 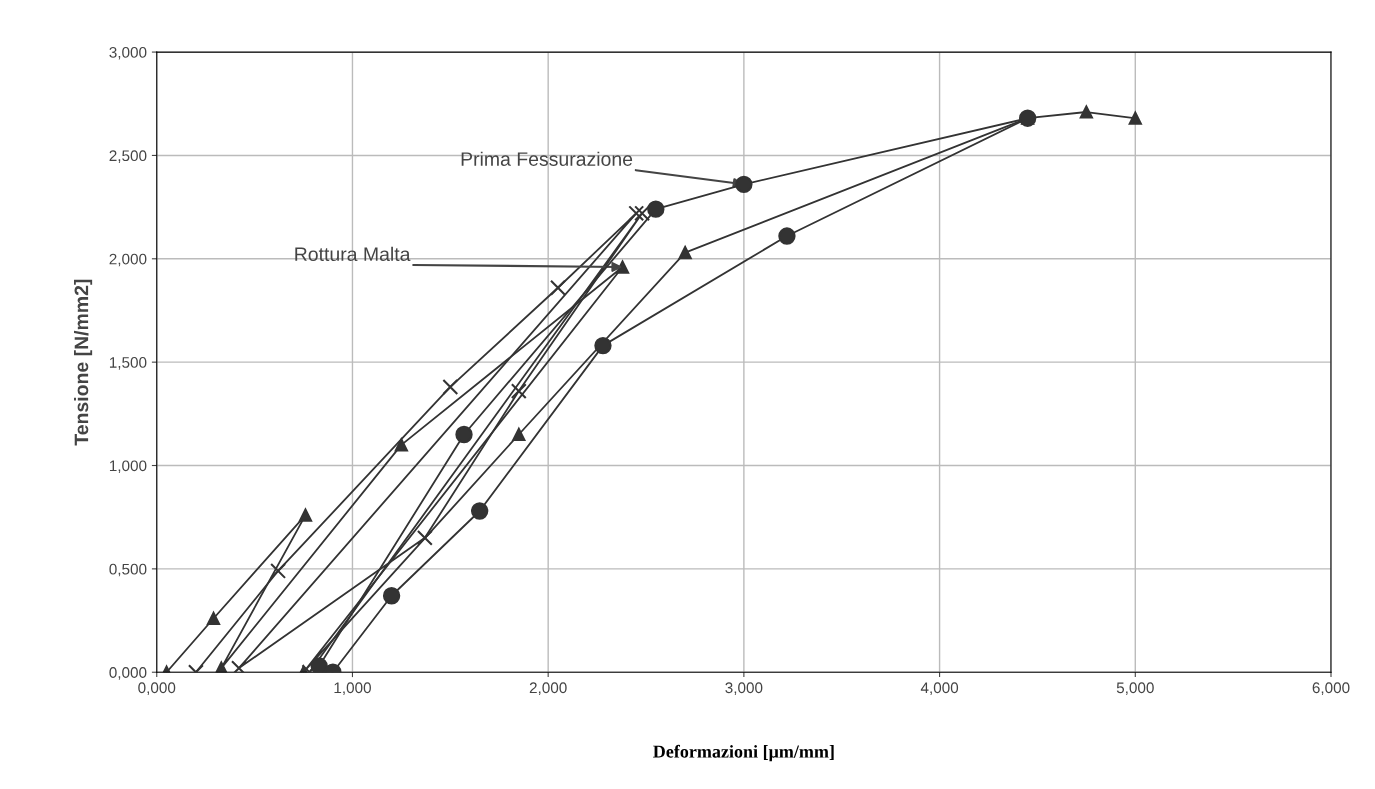 What do you see at coordinates (128, 570) in the screenshot?
I see `y-tick-label: 0,500` at bounding box center [128, 570].